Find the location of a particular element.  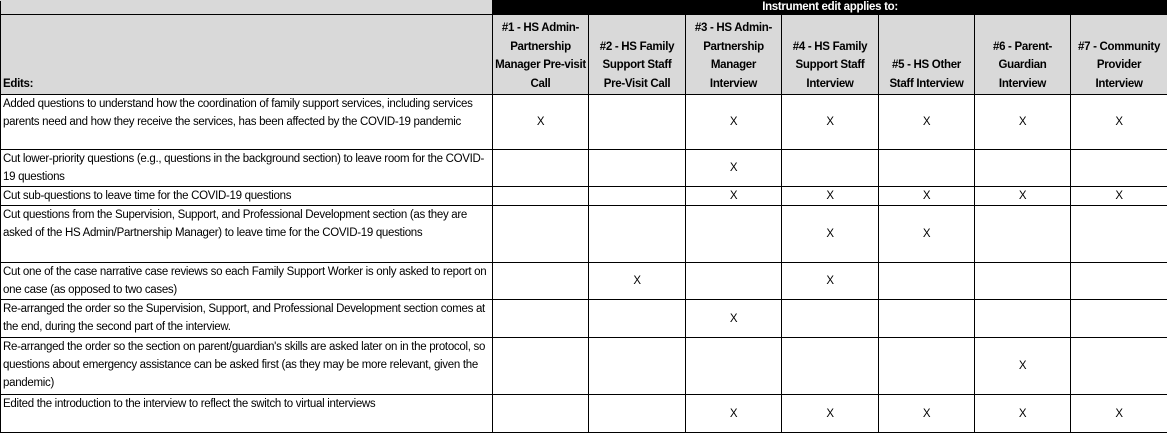

column-header-7: #7 - Community Provider Interview is located at coordinates (1119, 55).